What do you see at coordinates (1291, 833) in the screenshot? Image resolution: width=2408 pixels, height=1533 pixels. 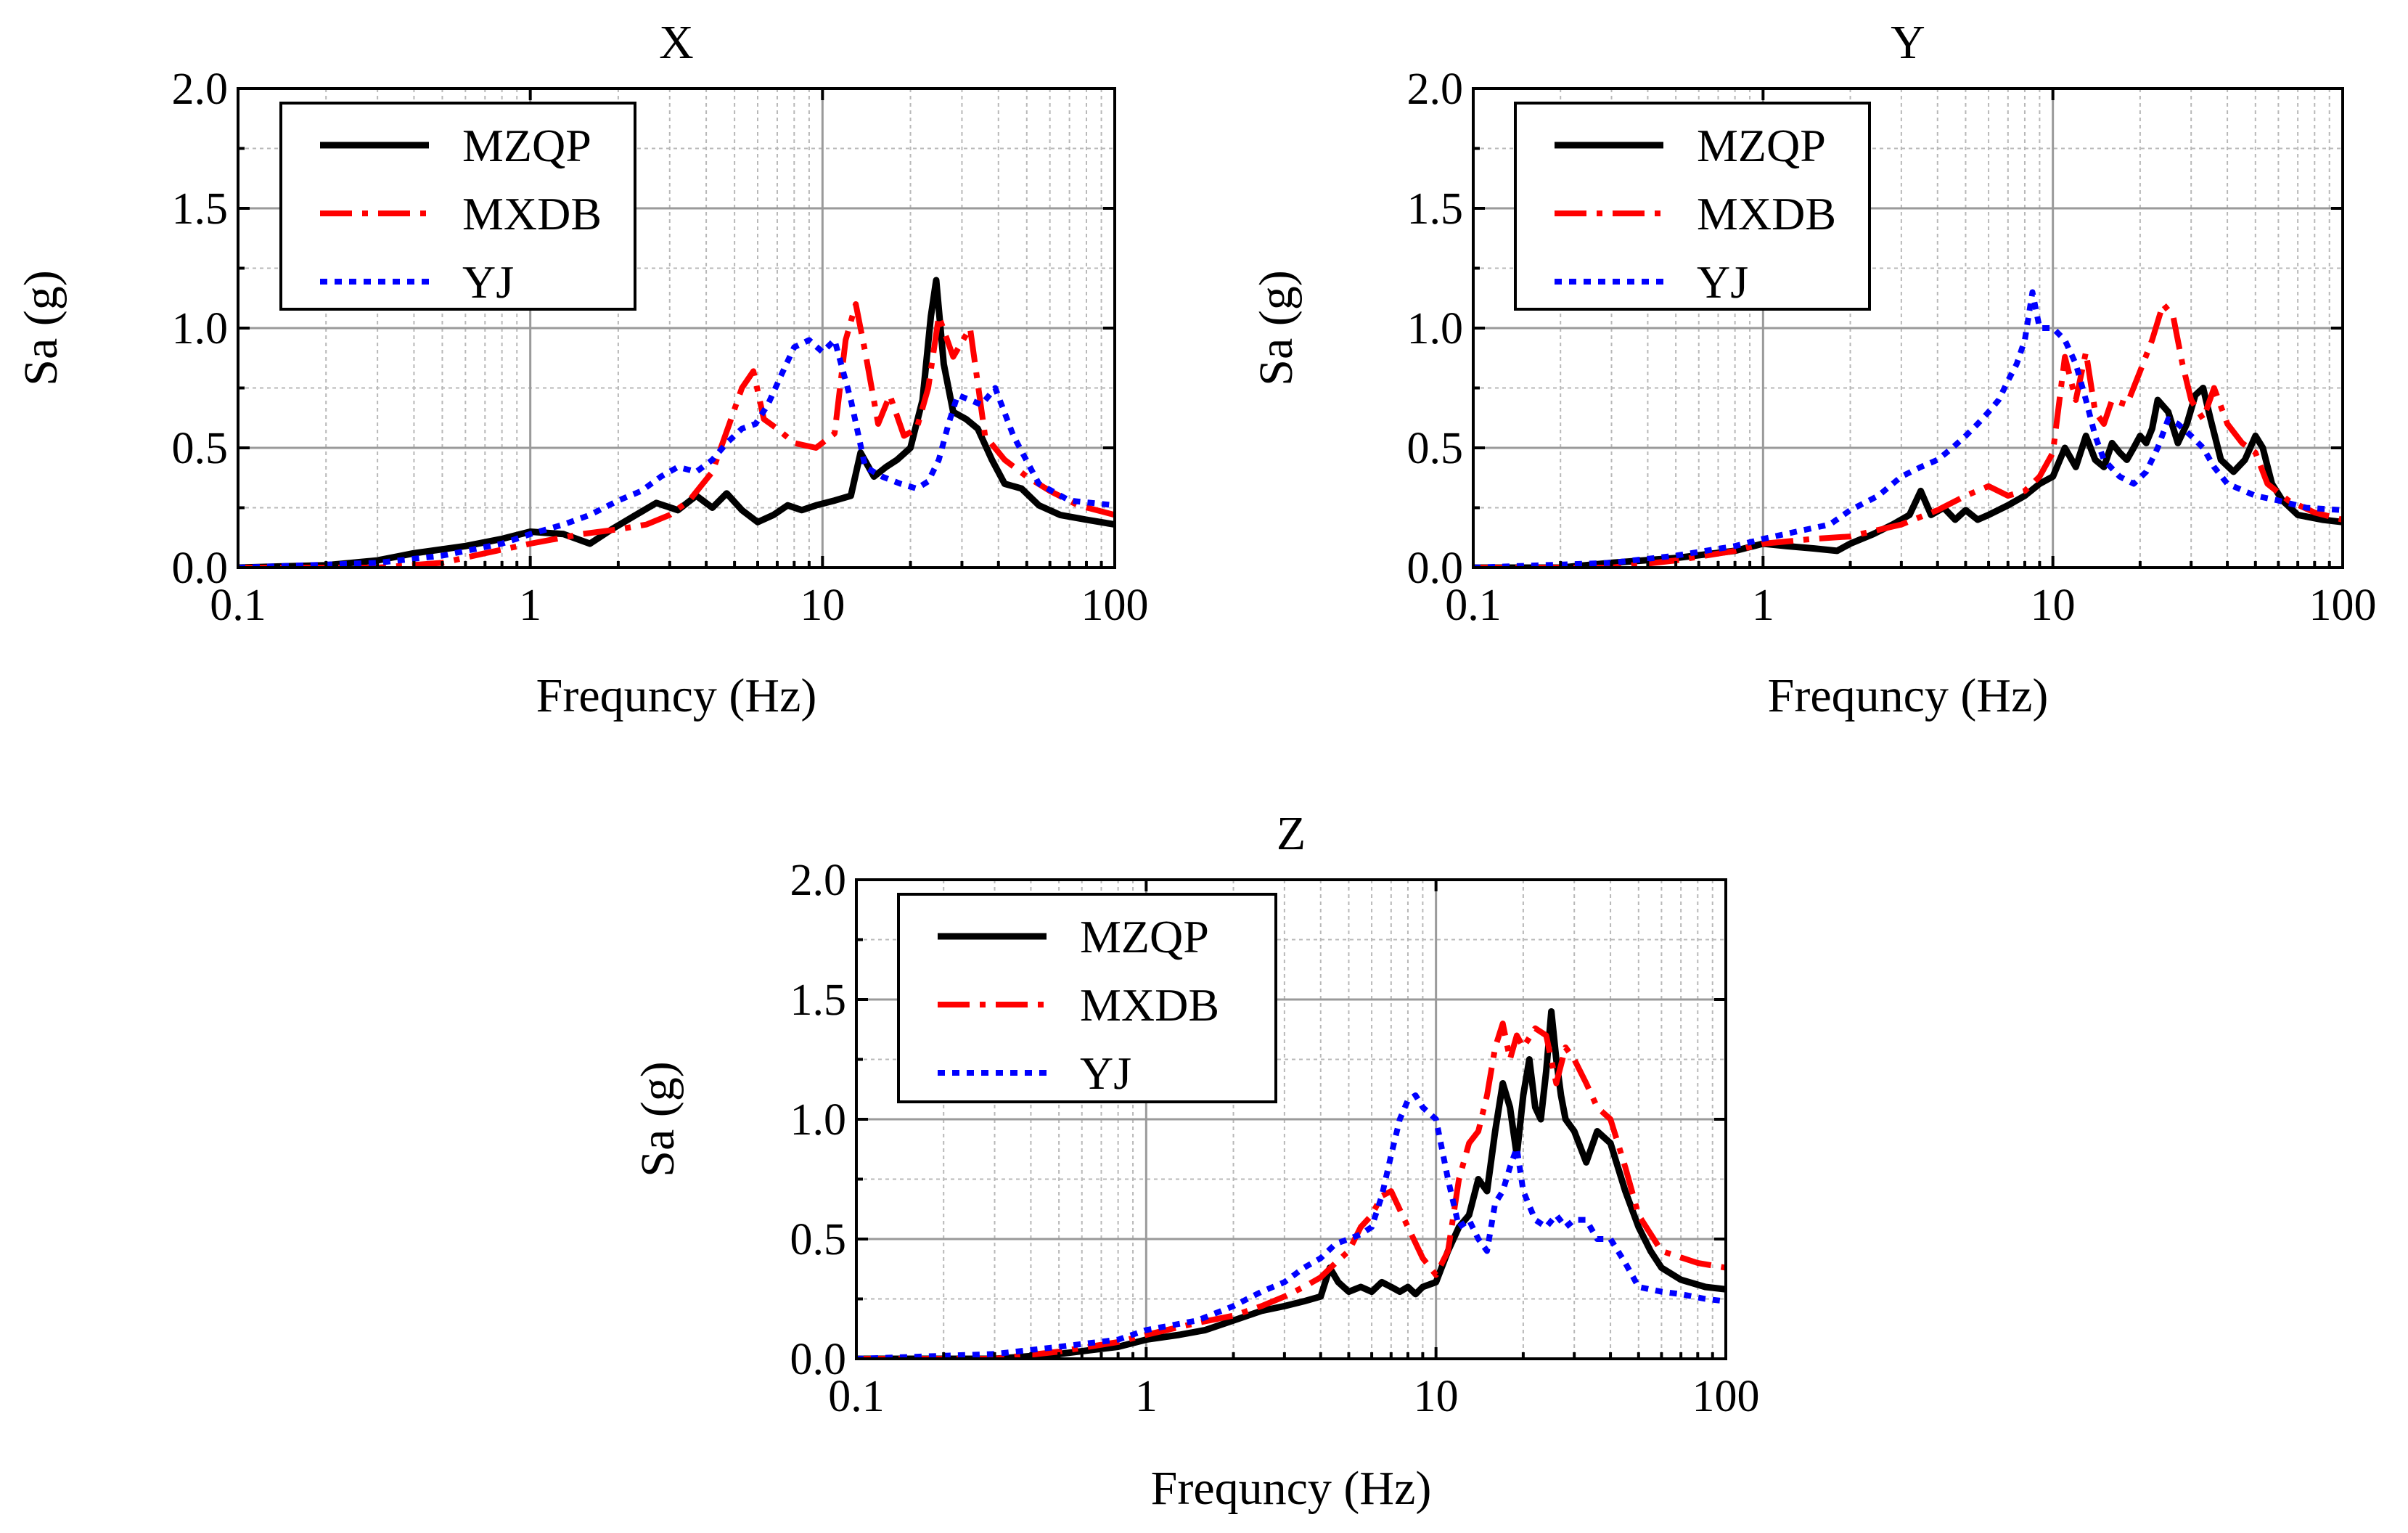 I see `chart-title: Z` at bounding box center [1291, 833].